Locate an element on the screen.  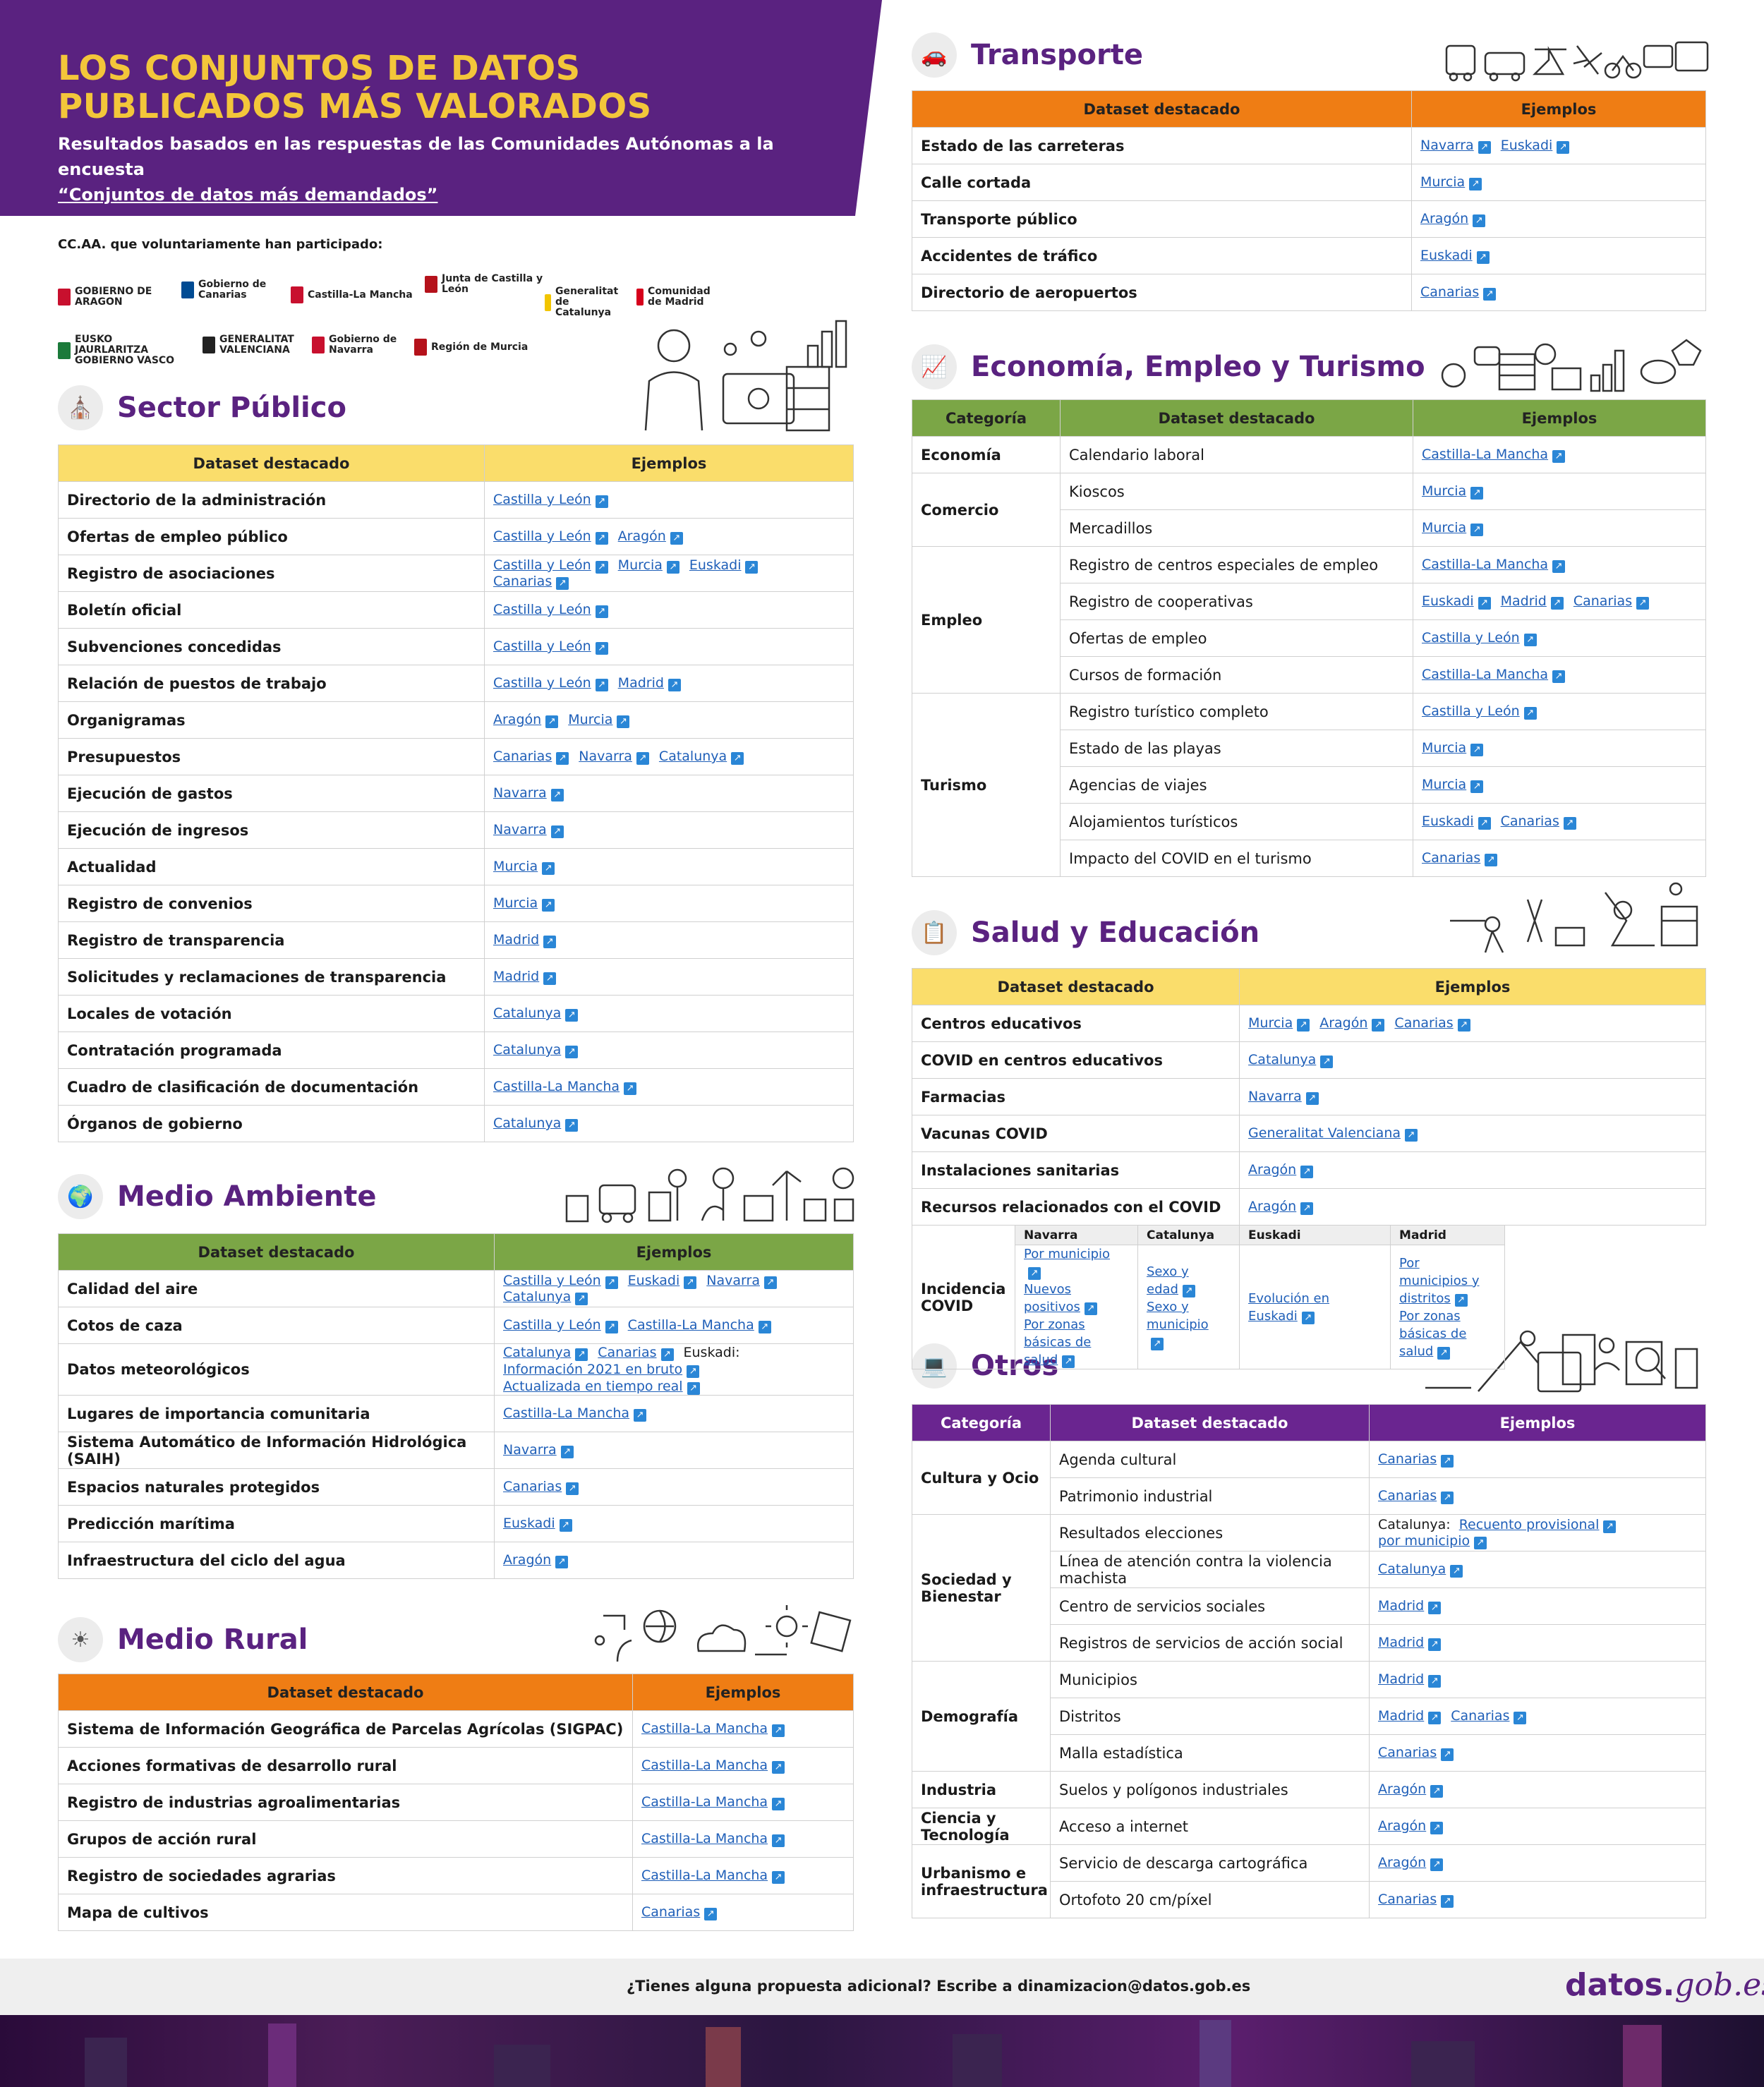
region-link: Actualizada en tiempo real is located at coordinates (601, 1386).